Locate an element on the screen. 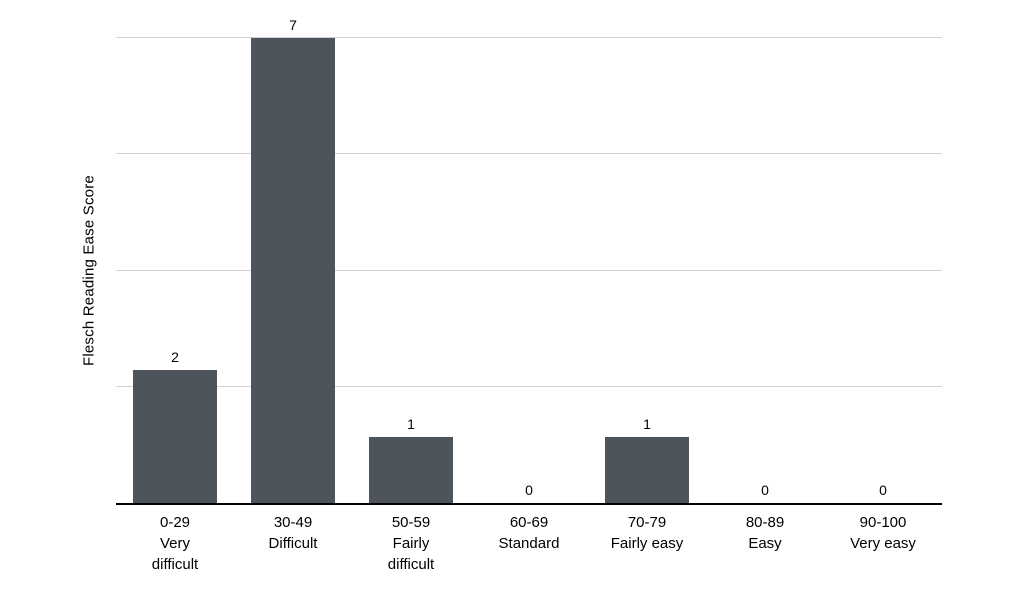 The width and height of the screenshot is (1024, 596). x-axis-label-level: Standard is located at coordinates (529, 543).